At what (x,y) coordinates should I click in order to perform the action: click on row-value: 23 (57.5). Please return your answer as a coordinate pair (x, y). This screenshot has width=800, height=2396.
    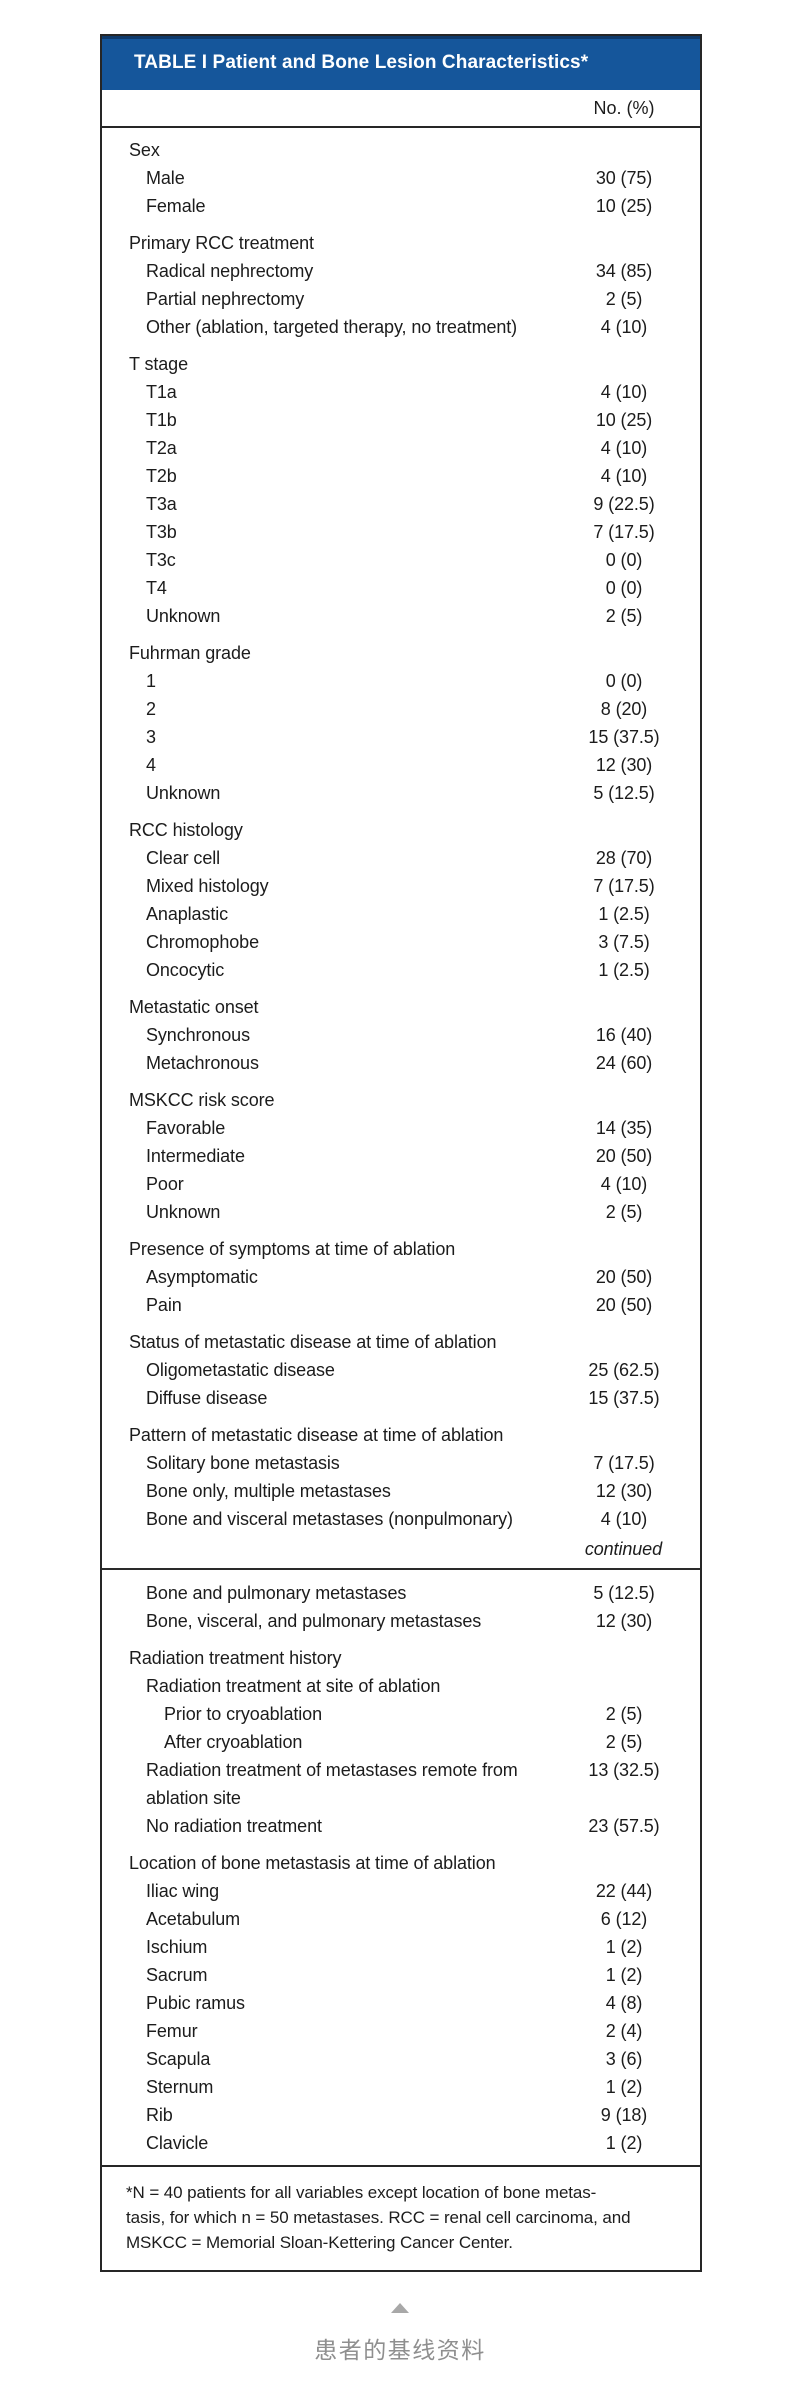
    Looking at the image, I should click on (624, 1826).